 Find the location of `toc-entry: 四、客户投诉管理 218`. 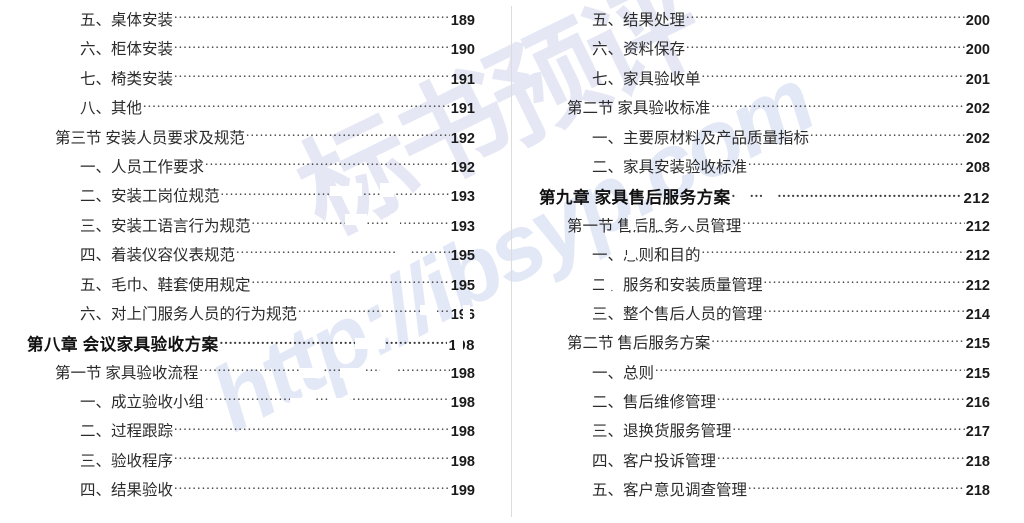

toc-entry: 四、客户投诉管理 218 is located at coordinates (768, 463).